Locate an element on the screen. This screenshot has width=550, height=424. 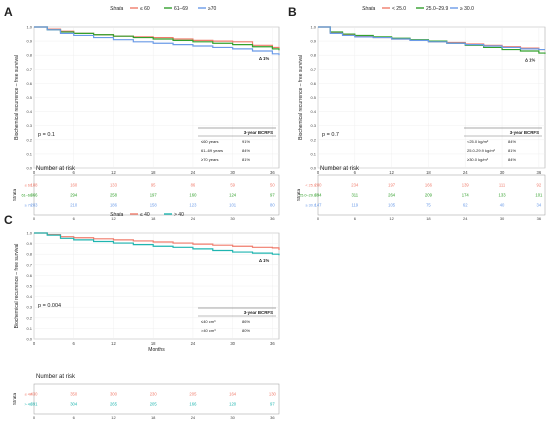
risk-row-label: < 25.0 is located at coordinates (310, 186).